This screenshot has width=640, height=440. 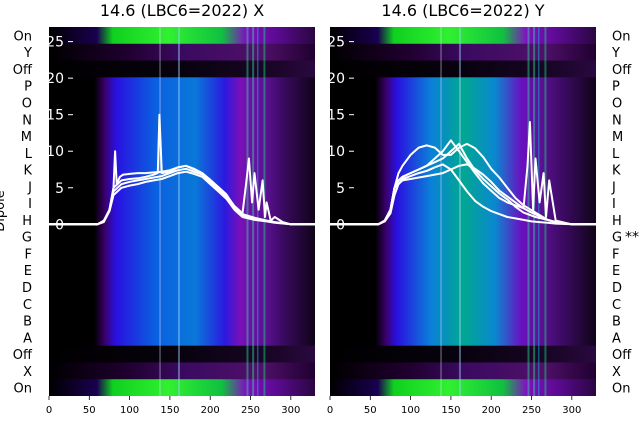 What do you see at coordinates (617, 238) in the screenshot?
I see `dipole-label: G` at bounding box center [617, 238].